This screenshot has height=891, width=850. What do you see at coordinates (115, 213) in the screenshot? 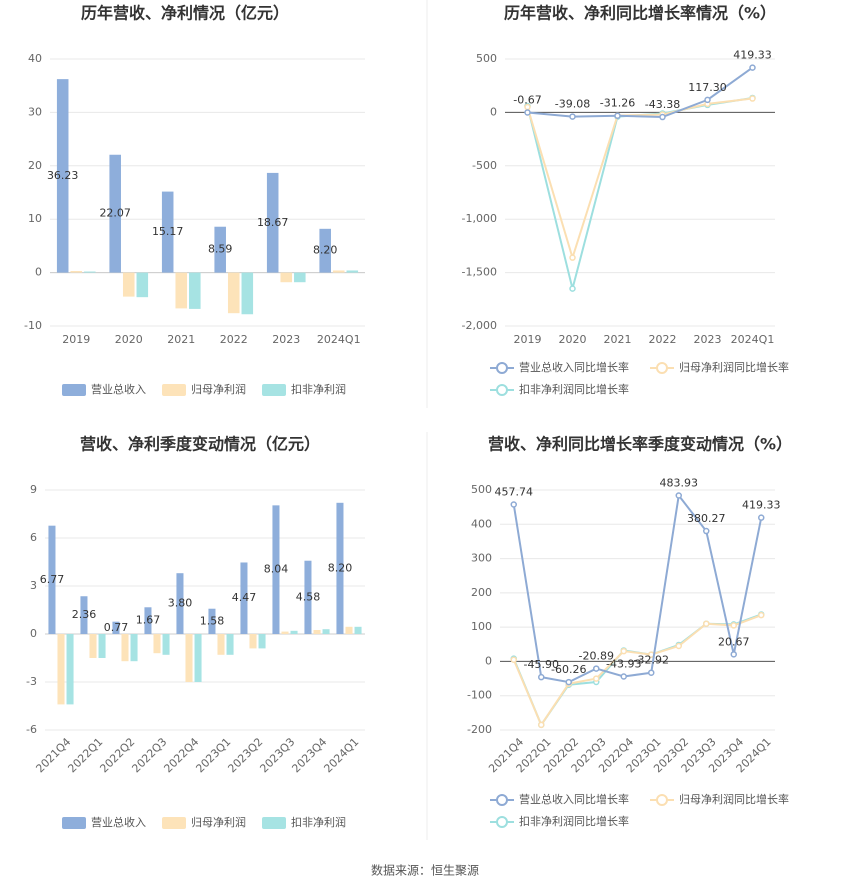
I see `data-label: 22.07` at bounding box center [115, 213].